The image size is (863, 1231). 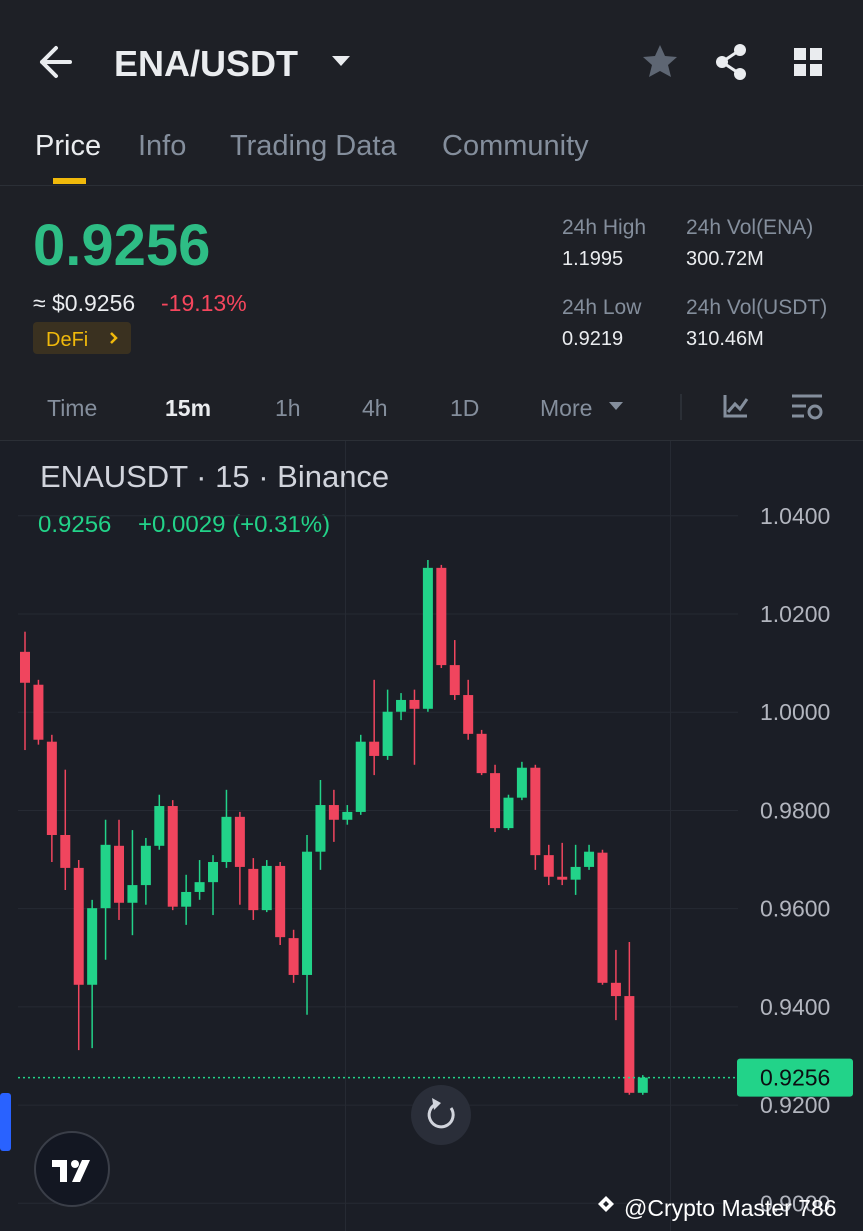 I want to click on reset-circle, so click(x=441, y=1115).